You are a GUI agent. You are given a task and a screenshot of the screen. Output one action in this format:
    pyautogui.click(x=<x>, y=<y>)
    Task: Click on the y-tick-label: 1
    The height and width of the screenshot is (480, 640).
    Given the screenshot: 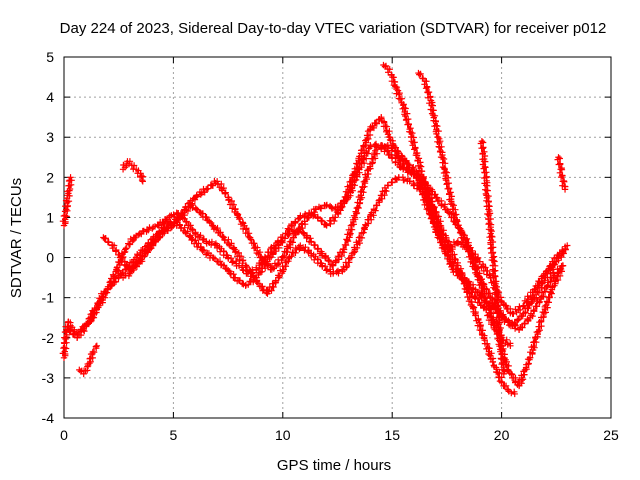 What is the action you would take?
    pyautogui.click(x=50, y=217)
    